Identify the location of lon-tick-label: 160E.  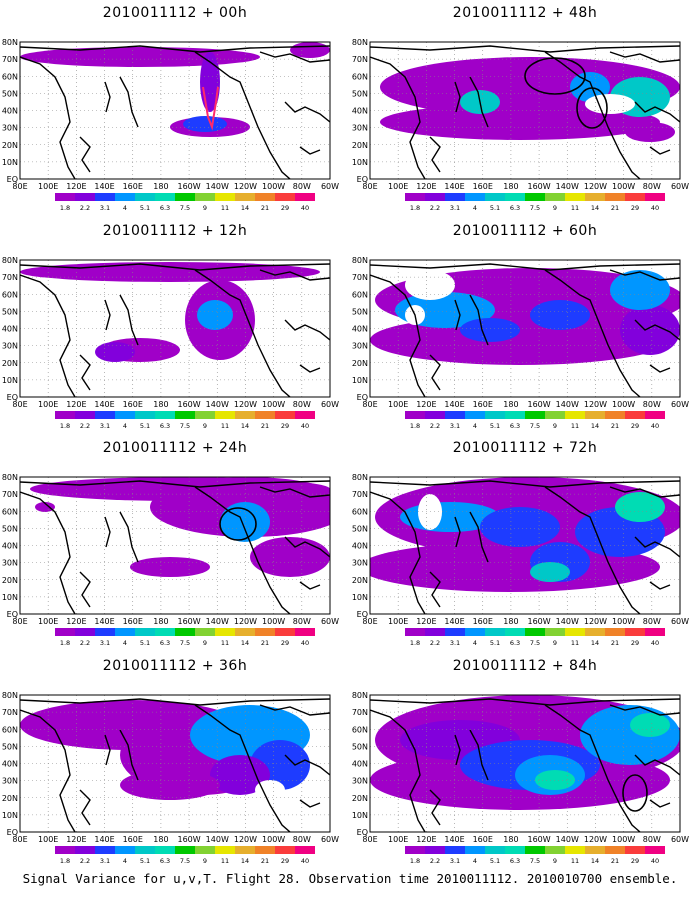
(133, 404).